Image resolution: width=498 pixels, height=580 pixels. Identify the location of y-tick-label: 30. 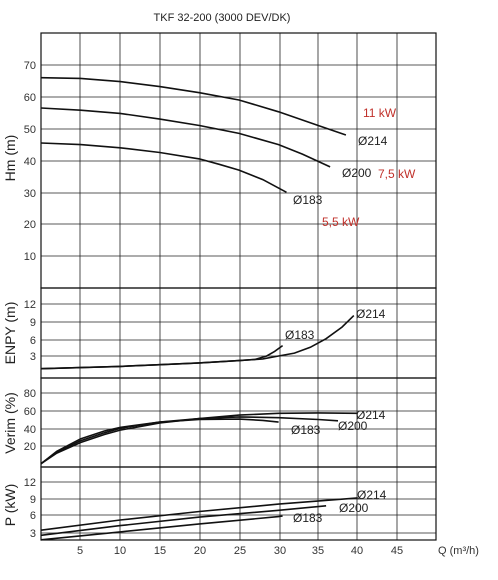
(30, 194).